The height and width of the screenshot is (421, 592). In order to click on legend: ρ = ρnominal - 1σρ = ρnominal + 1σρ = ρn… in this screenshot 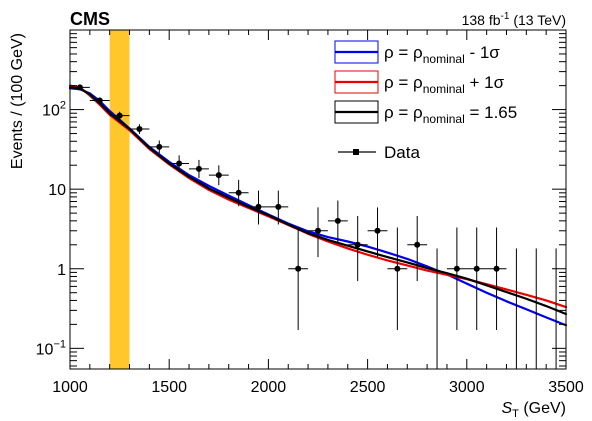, I will do `click(425, 101)`.